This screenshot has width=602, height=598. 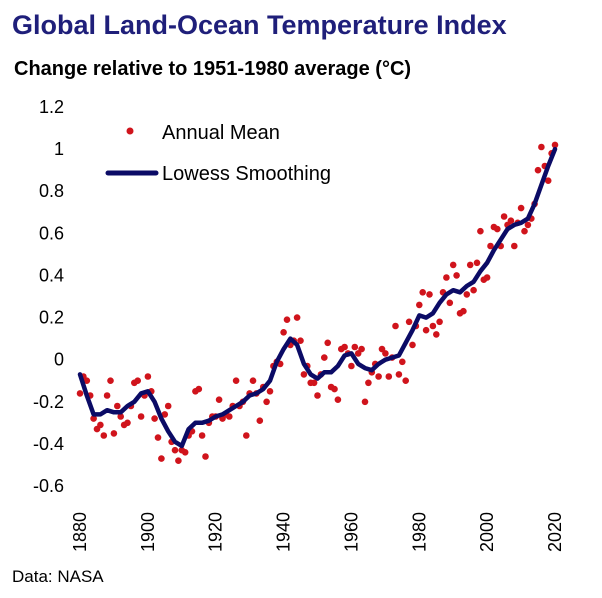 What do you see at coordinates (48, 444) in the screenshot?
I see `y-tick-label: -0.4` at bounding box center [48, 444].